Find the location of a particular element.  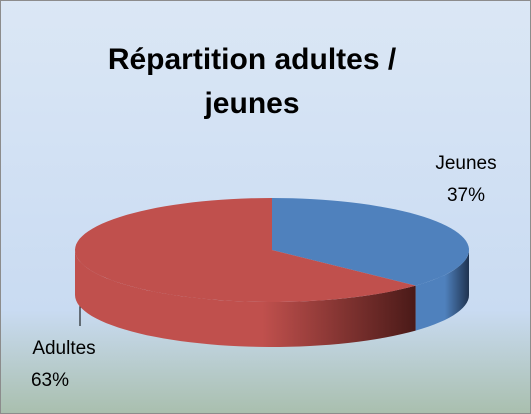

slice-side is located at coordinates (442, 290).